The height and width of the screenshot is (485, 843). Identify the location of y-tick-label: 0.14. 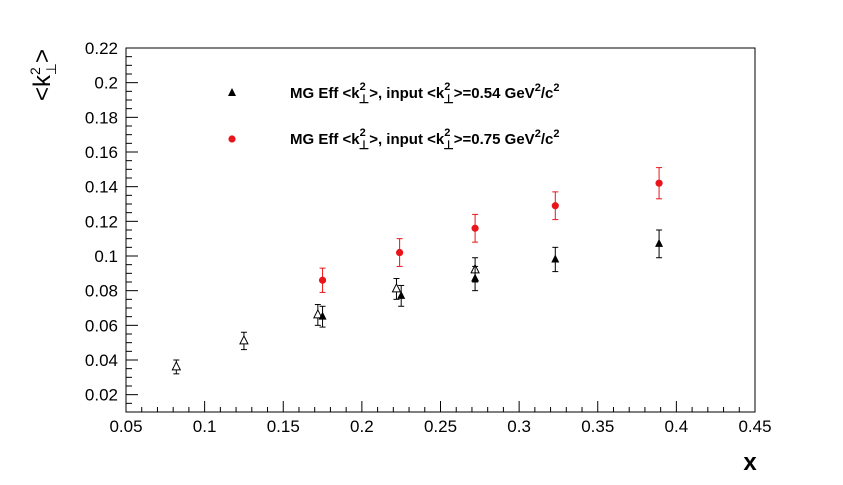
(101, 187).